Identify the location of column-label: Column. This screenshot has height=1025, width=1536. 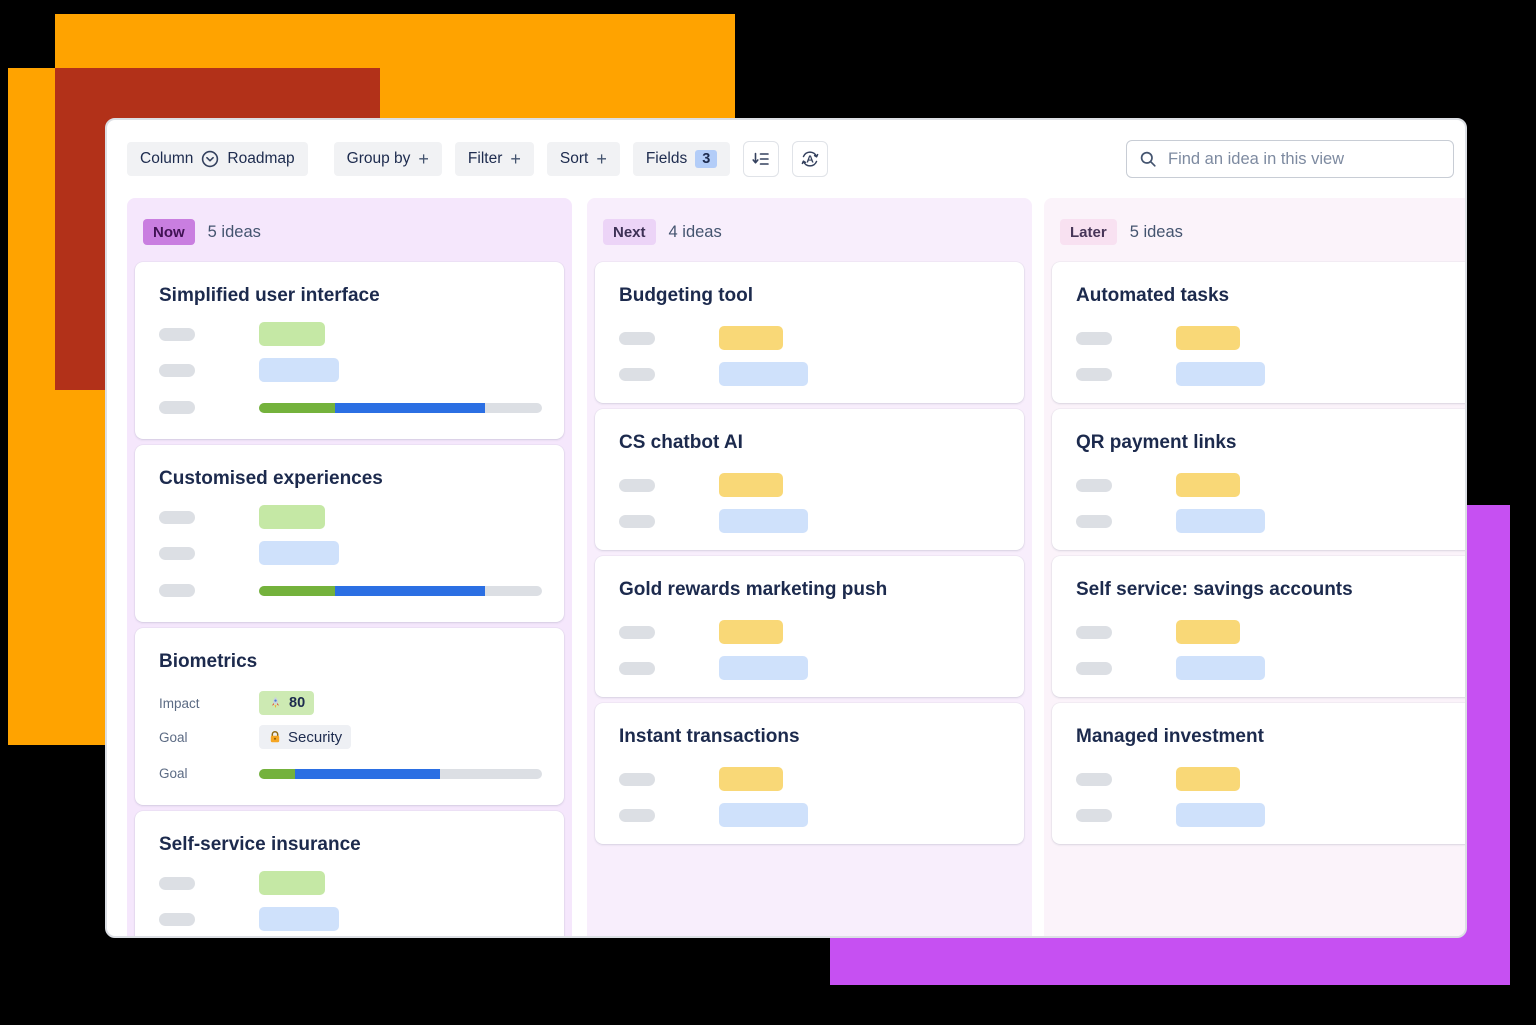
(167, 158).